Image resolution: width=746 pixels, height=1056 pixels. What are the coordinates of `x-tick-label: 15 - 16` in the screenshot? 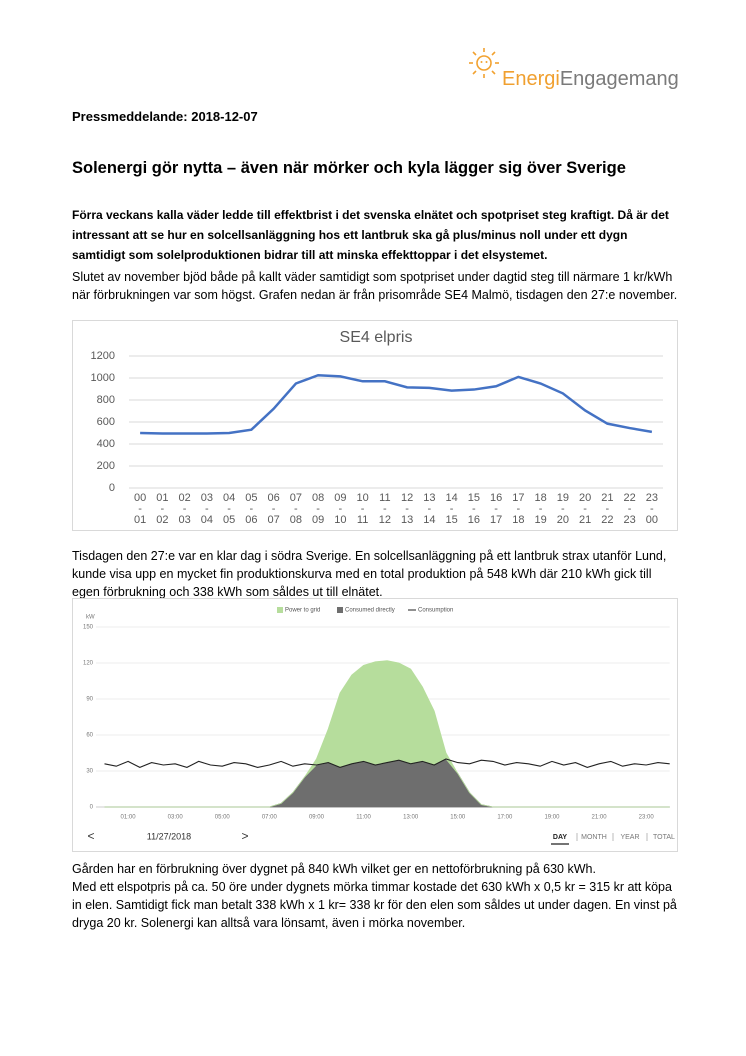 It's located at (473, 509).